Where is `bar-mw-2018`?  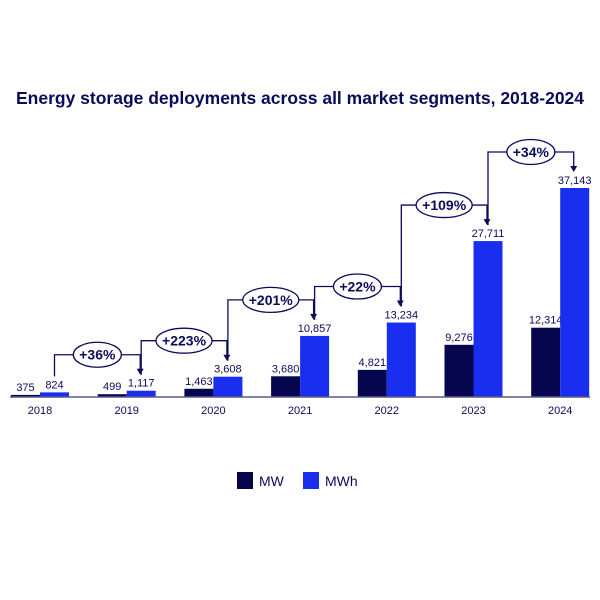
bar-mw-2018 is located at coordinates (25, 395).